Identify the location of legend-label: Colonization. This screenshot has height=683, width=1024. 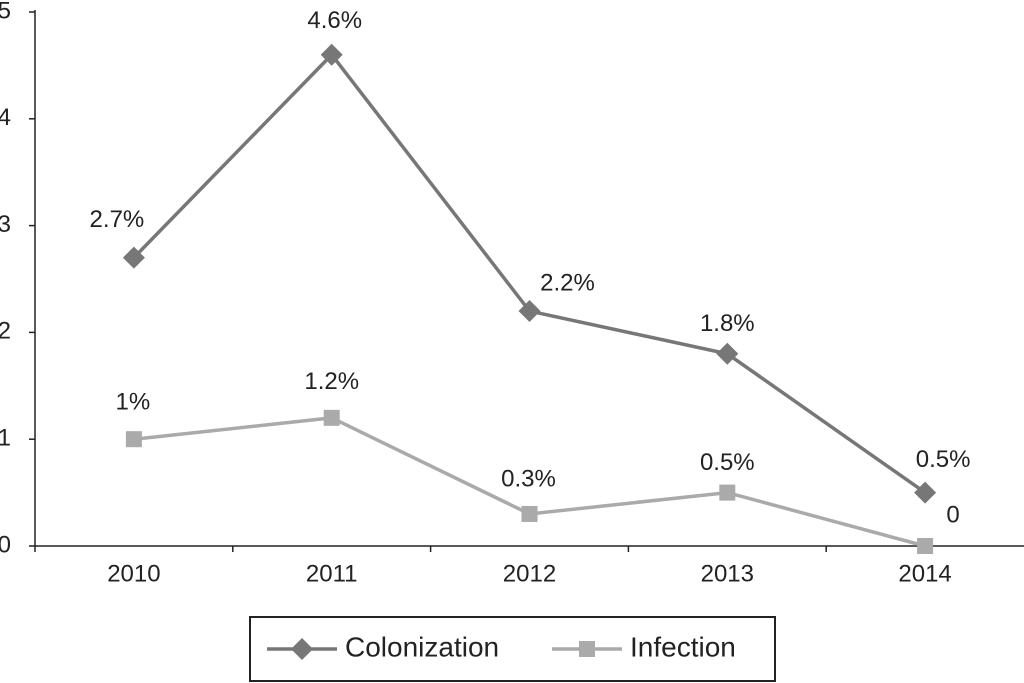
(422, 646).